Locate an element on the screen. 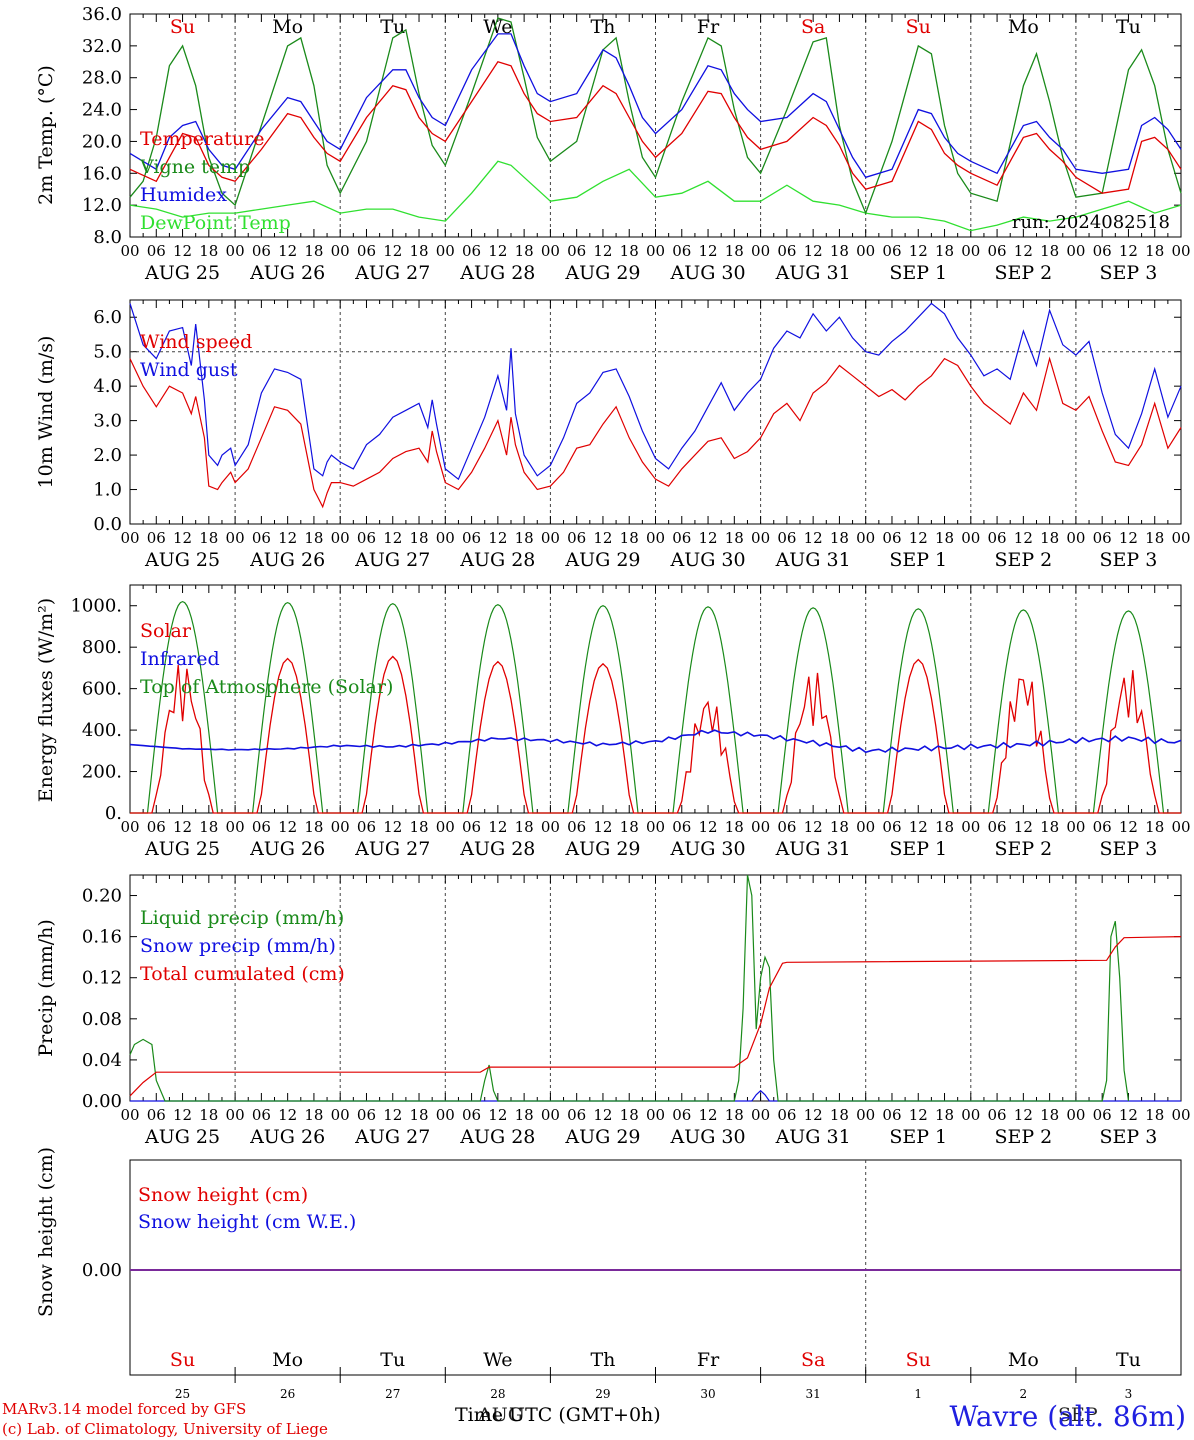 The height and width of the screenshot is (1440, 1194). weekday-label: Su is located at coordinates (182, 27).